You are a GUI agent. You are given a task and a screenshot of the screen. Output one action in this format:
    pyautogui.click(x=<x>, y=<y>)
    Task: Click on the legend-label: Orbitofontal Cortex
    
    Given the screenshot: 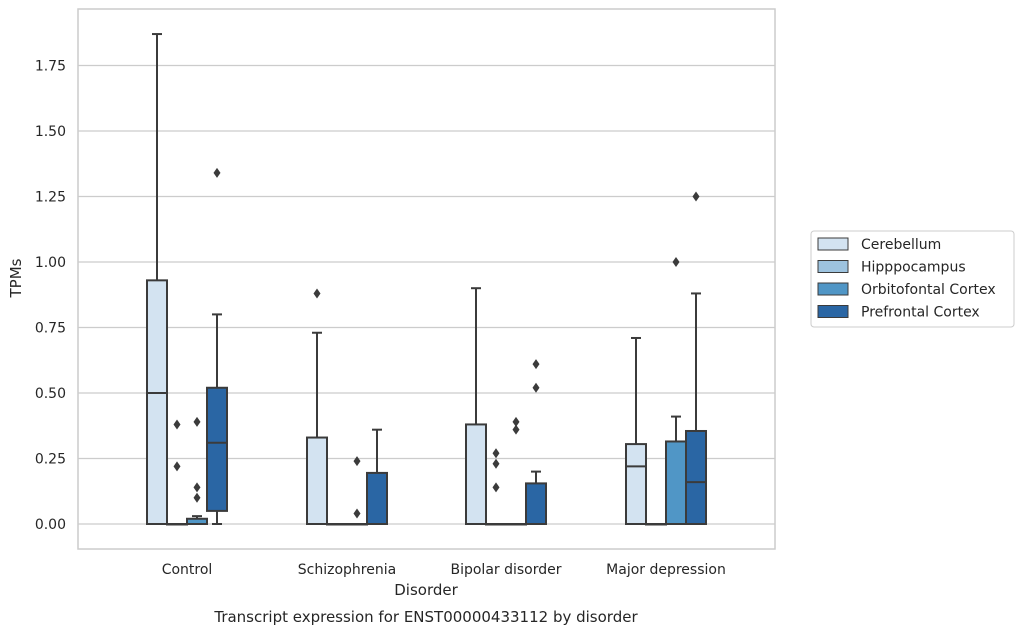 What is the action you would take?
    pyautogui.click(x=928, y=290)
    